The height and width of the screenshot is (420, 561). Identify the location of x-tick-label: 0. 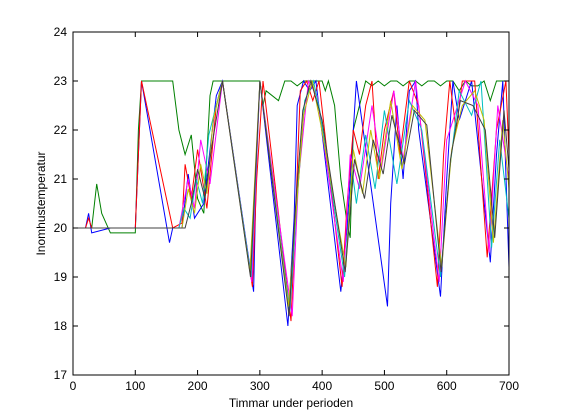
(73, 386).